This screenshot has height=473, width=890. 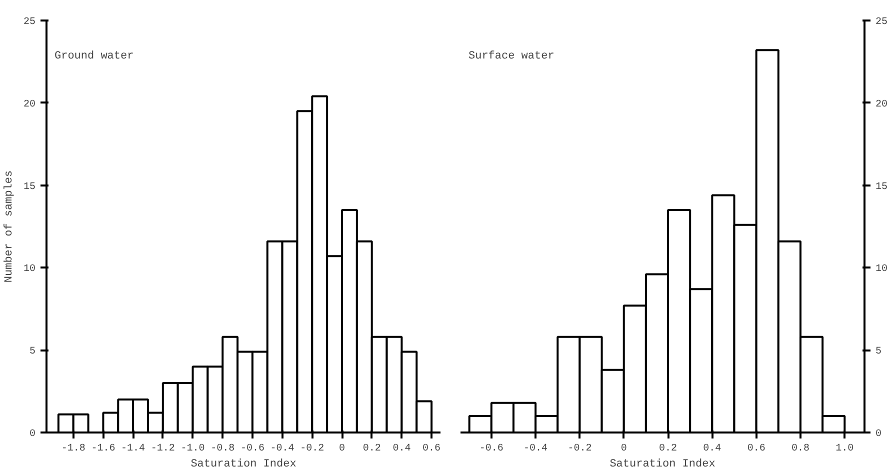 What do you see at coordinates (162, 449) in the screenshot?
I see `x-tick-label: -1.2` at bounding box center [162, 449].